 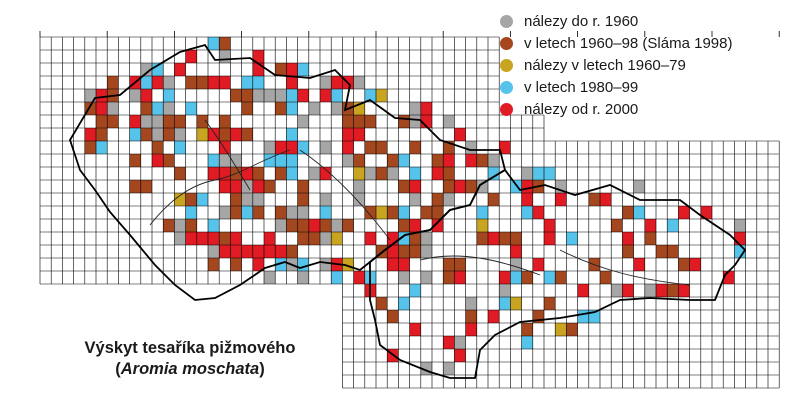 I want to click on close-paren: ), so click(x=262, y=369).